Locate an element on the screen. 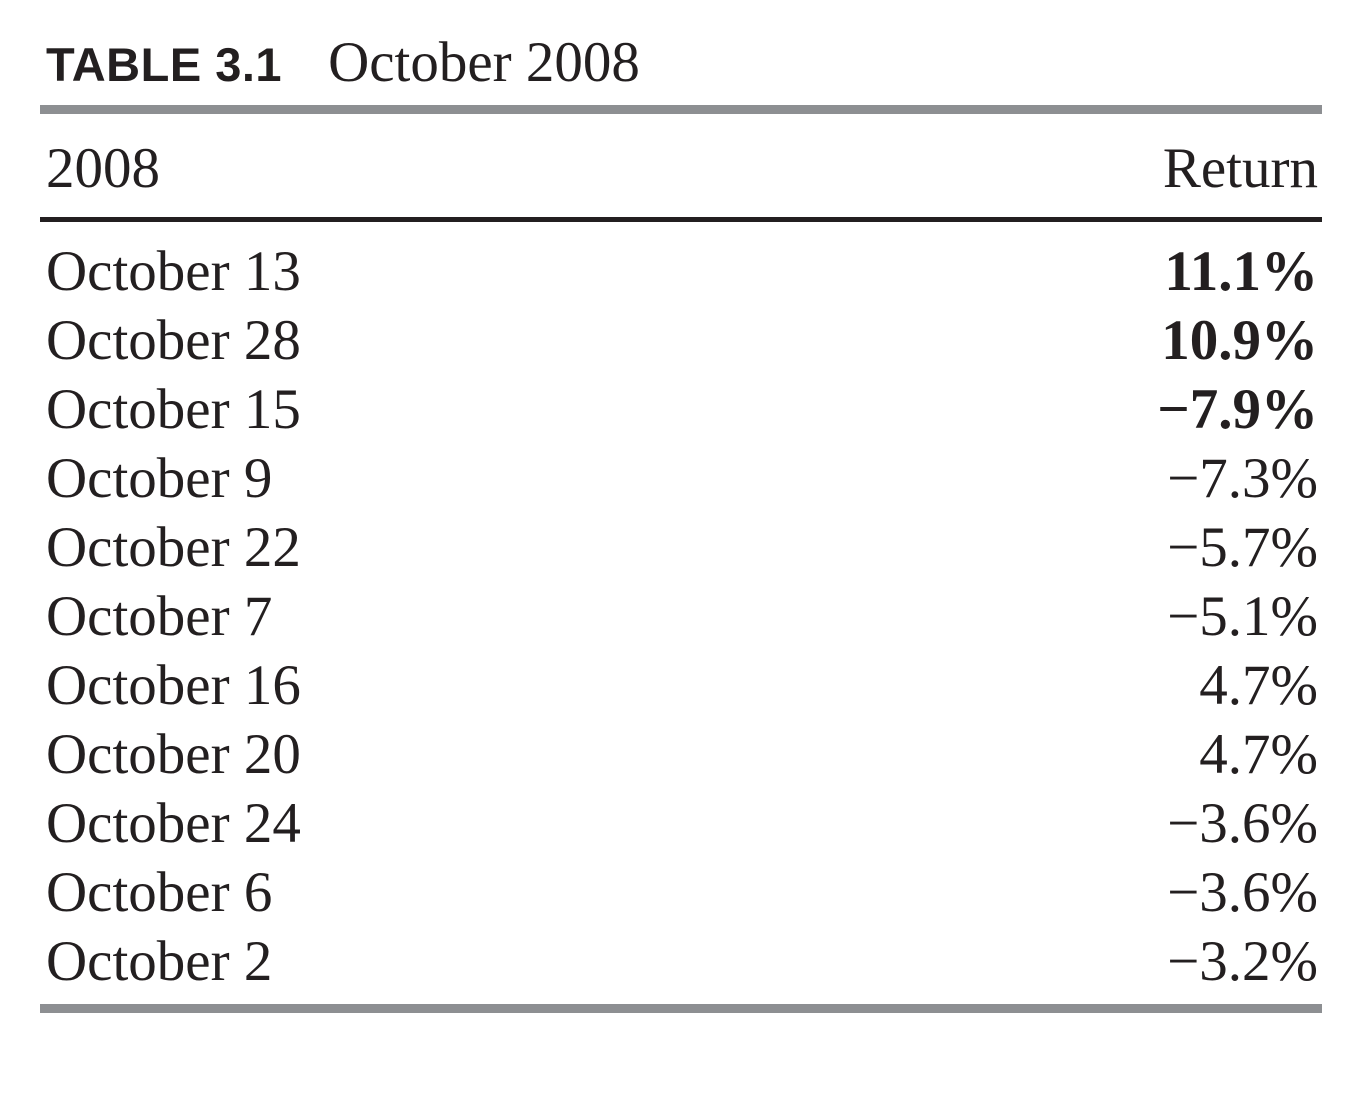  table-row: October 16 4.7% is located at coordinates (681, 685).